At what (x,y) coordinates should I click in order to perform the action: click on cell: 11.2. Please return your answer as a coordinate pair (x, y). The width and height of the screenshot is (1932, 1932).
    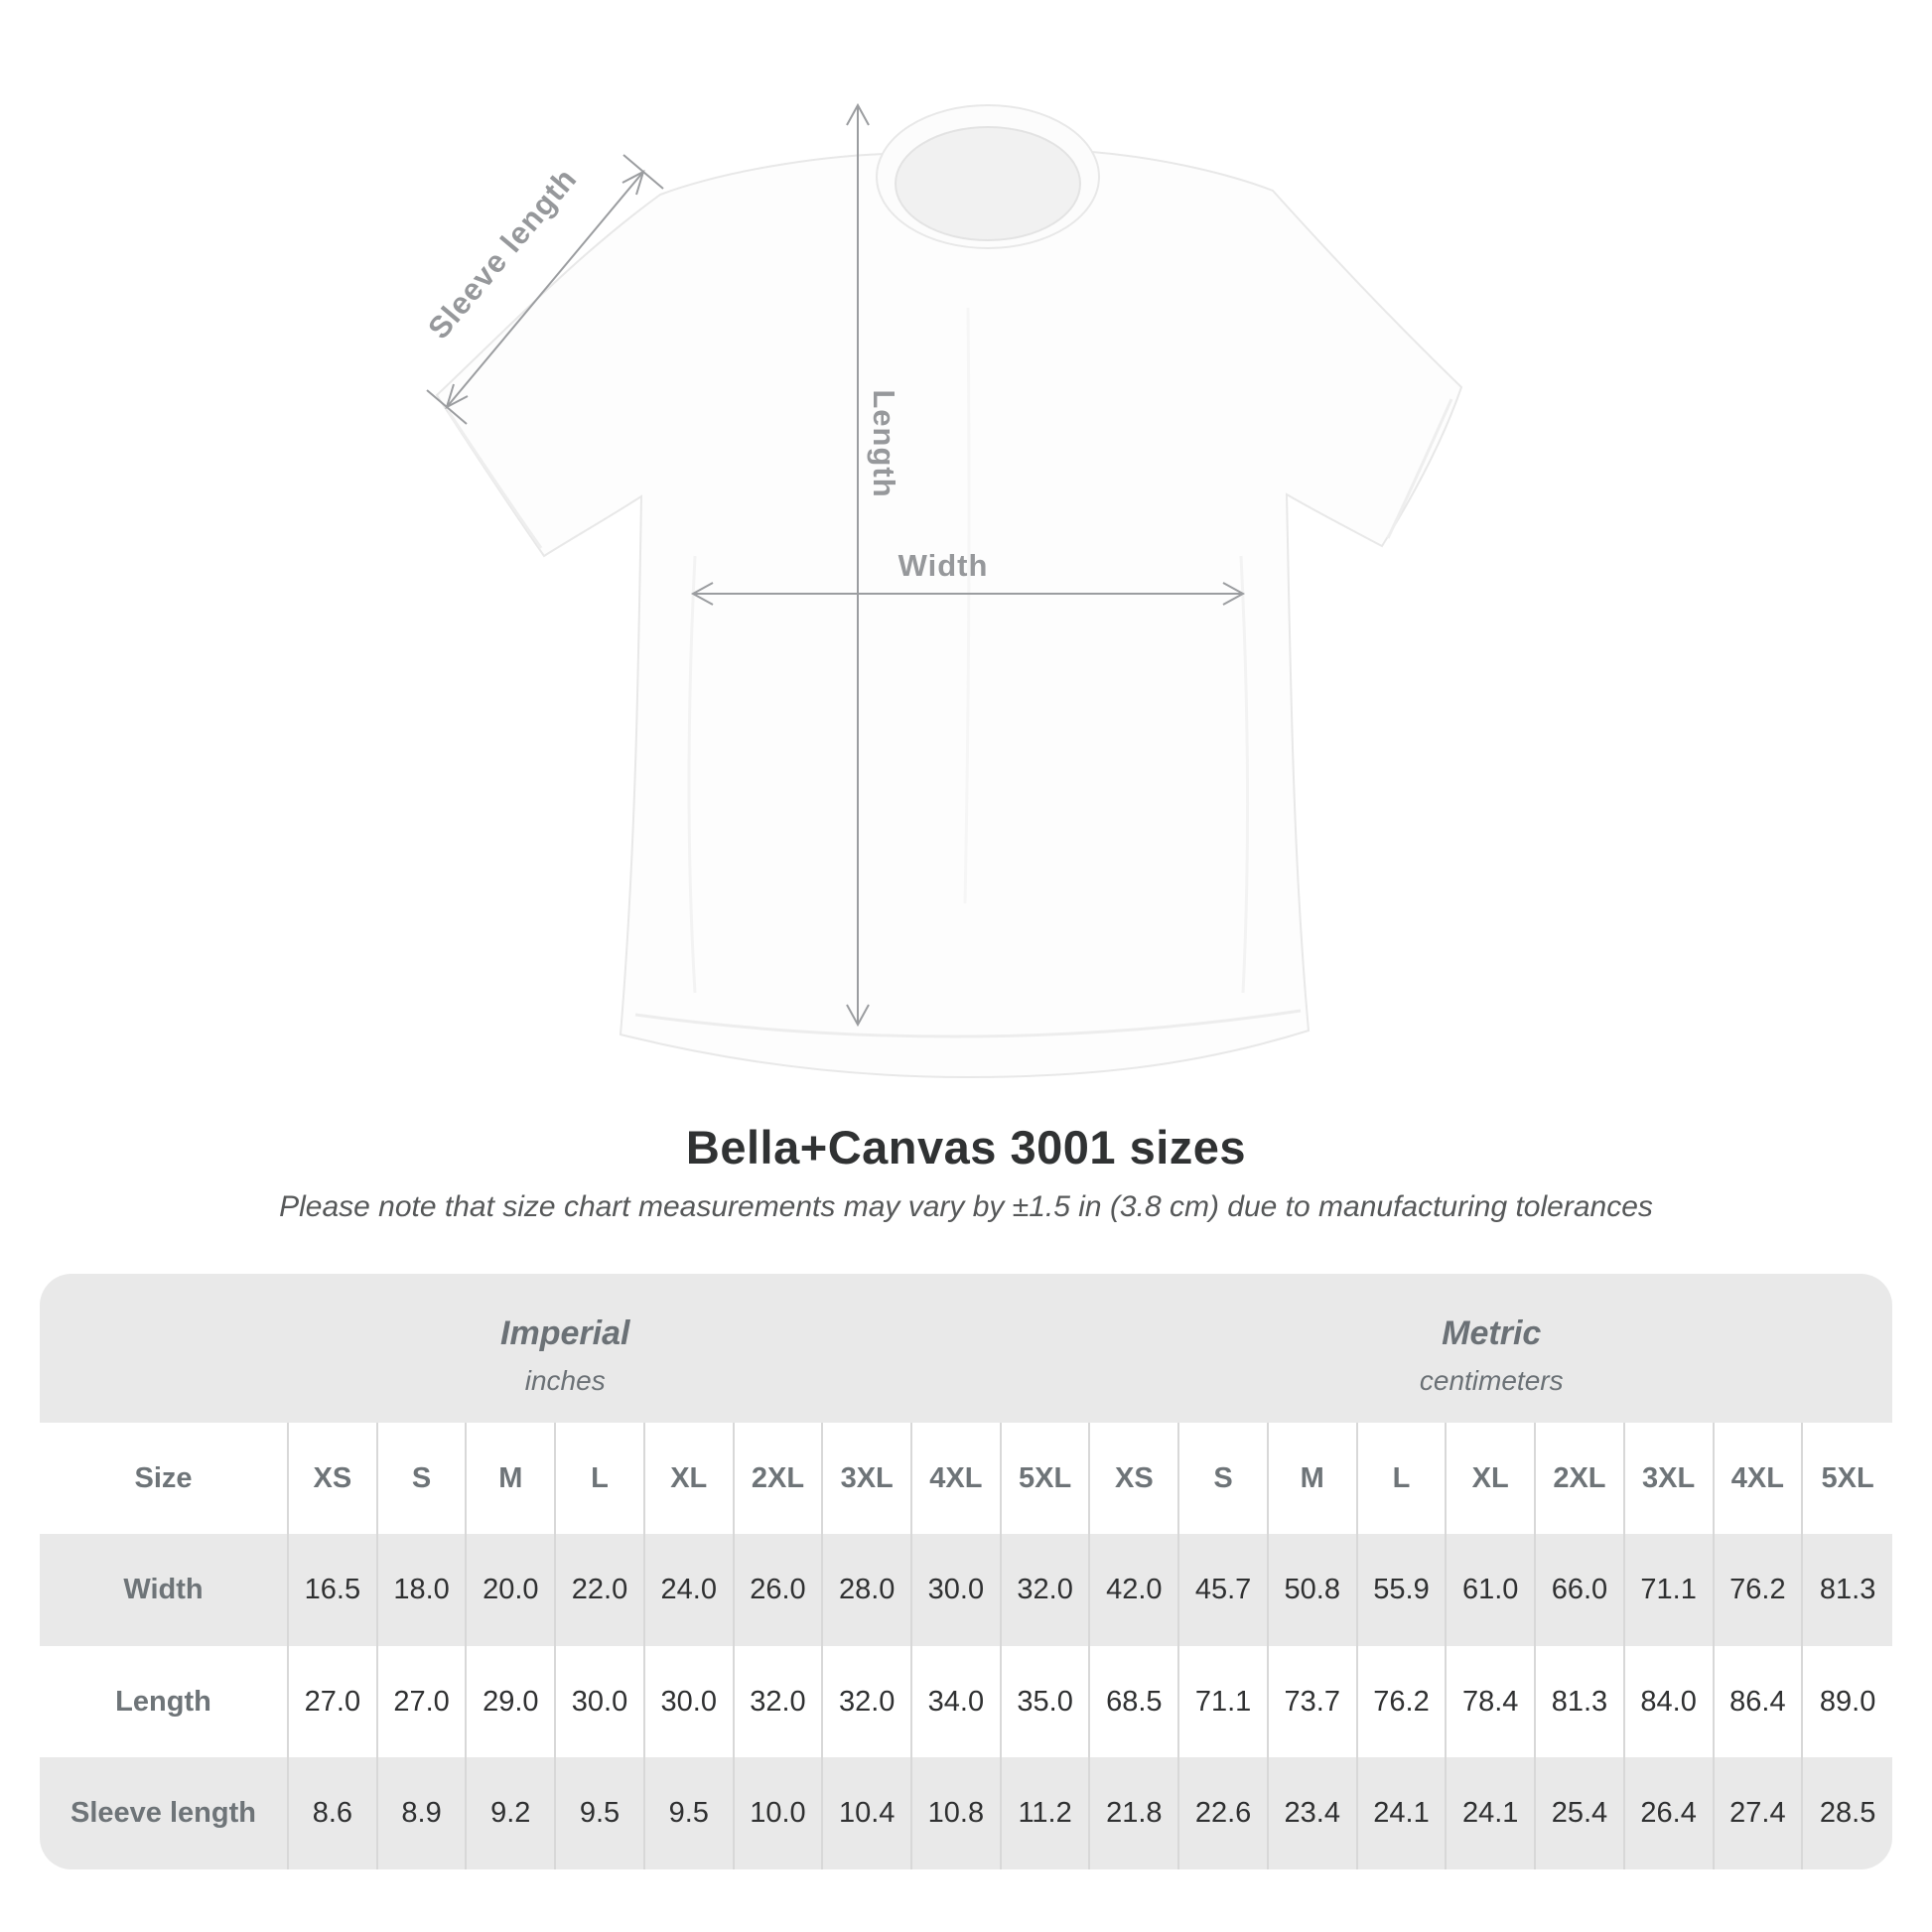
    Looking at the image, I should click on (1046, 1813).